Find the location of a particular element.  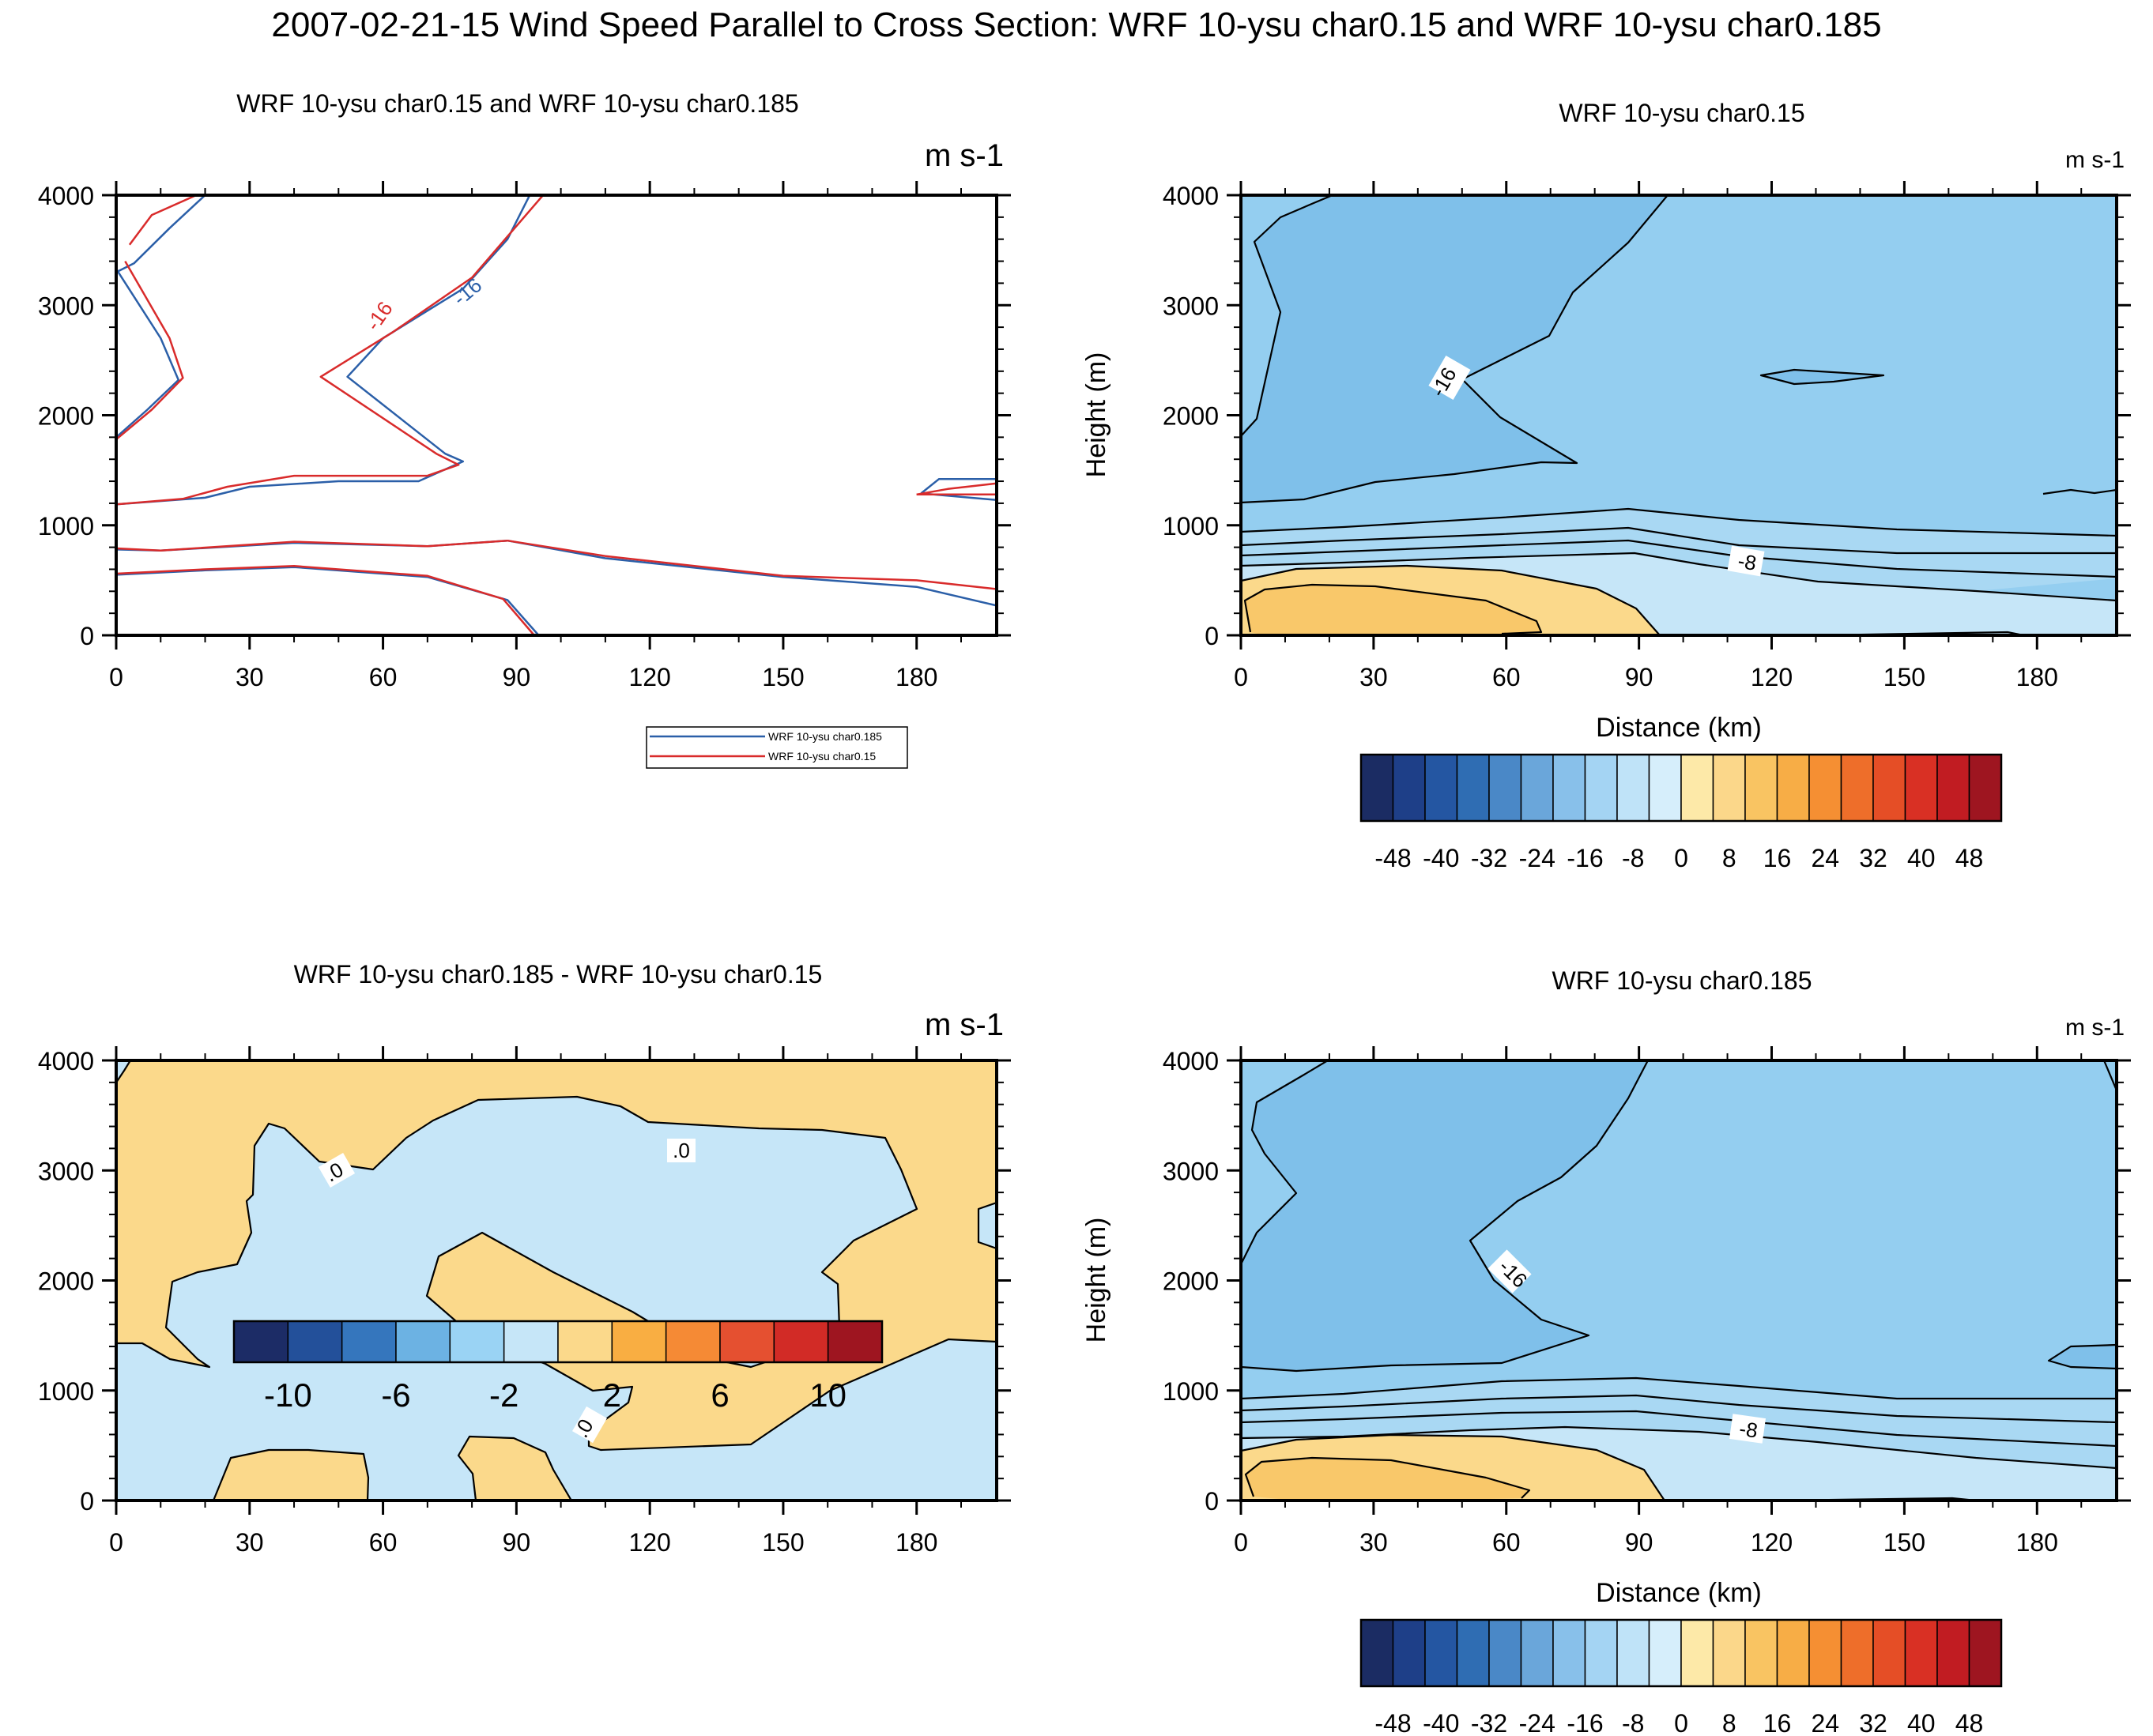

difference-xtick-label: 180 is located at coordinates (916, 1542).